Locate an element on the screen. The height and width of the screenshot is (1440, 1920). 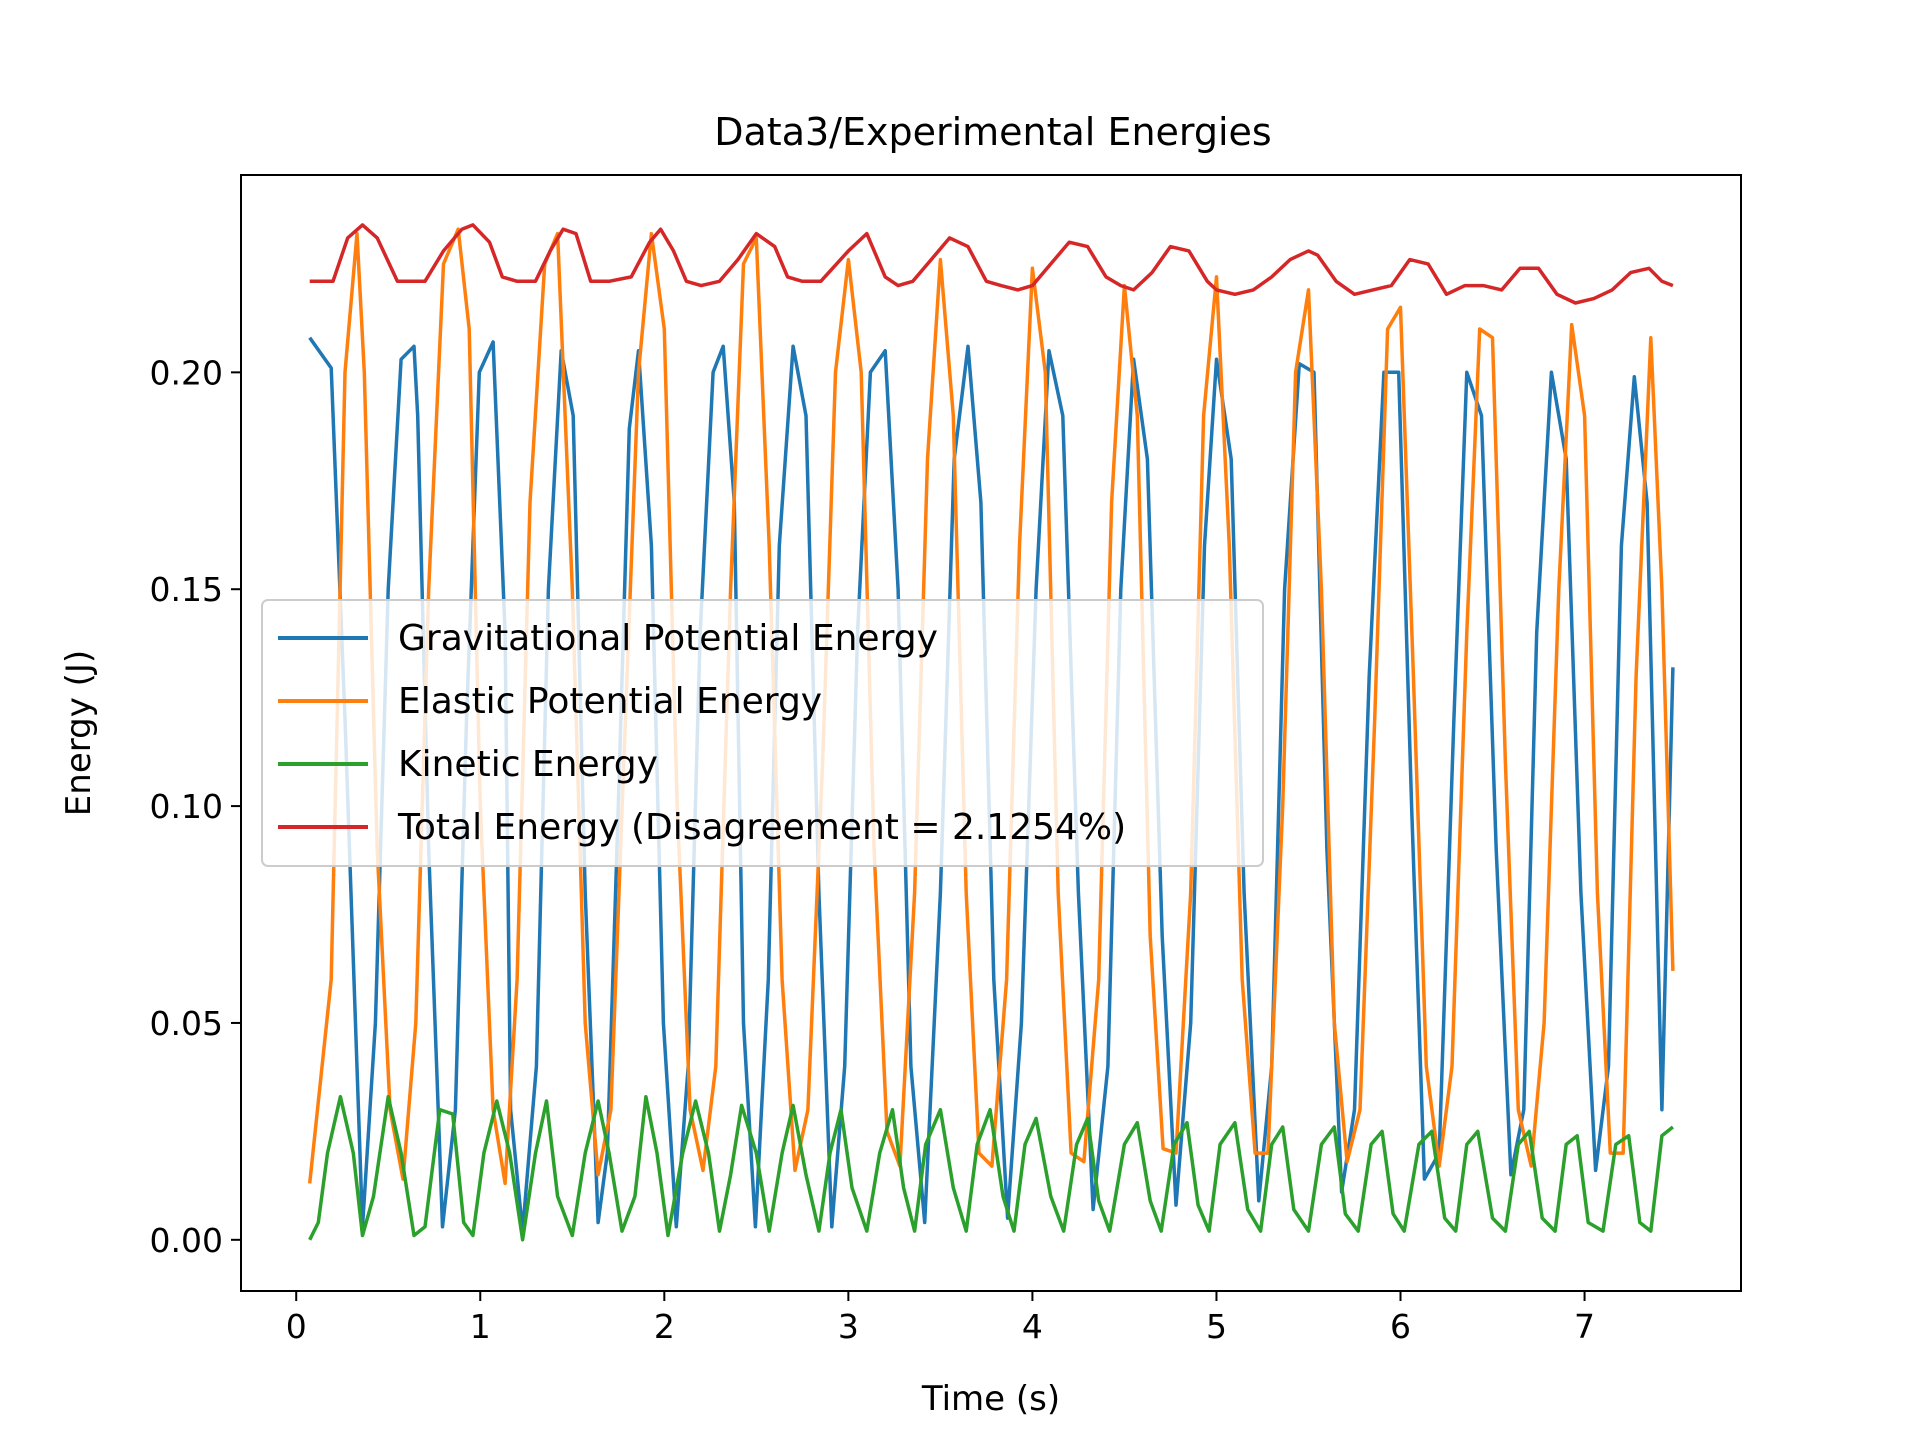
x-tick-label: 4 is located at coordinates (1032, 1326).